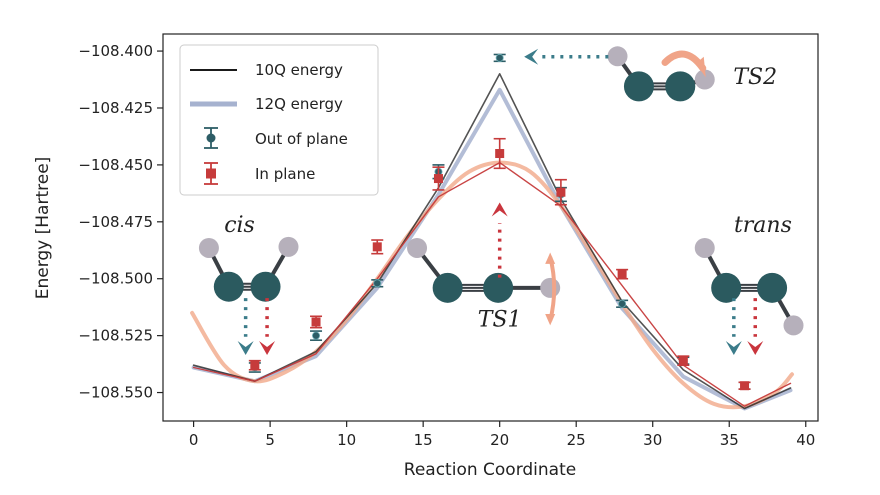 The height and width of the screenshot is (495, 880). I want to click on cis-red-arrowhead, so click(267, 347).